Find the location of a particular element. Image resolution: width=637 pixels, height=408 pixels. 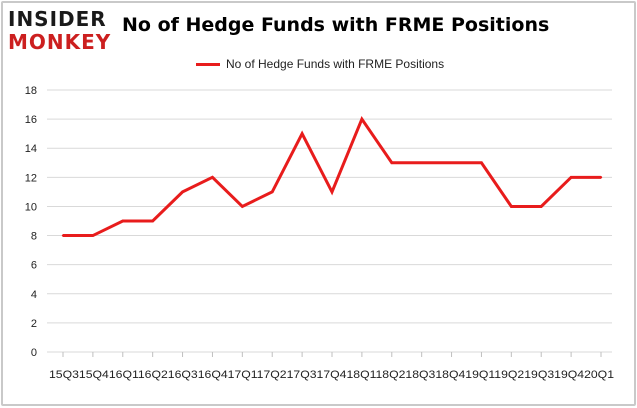

y-tick-label: 8 is located at coordinates (34, 237).